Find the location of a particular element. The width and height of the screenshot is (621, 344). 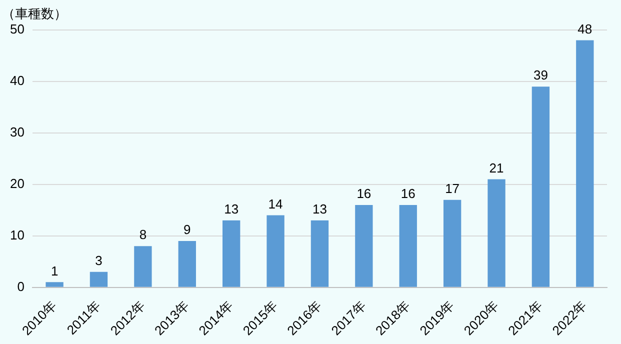

data-label: 14 is located at coordinates (275, 204).